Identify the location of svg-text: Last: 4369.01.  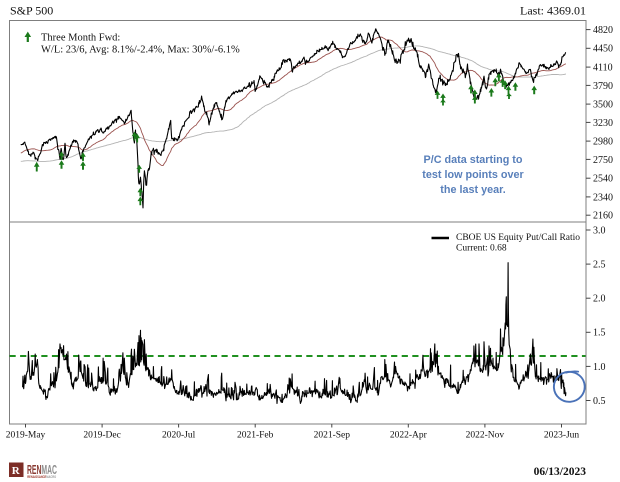
(553, 11).